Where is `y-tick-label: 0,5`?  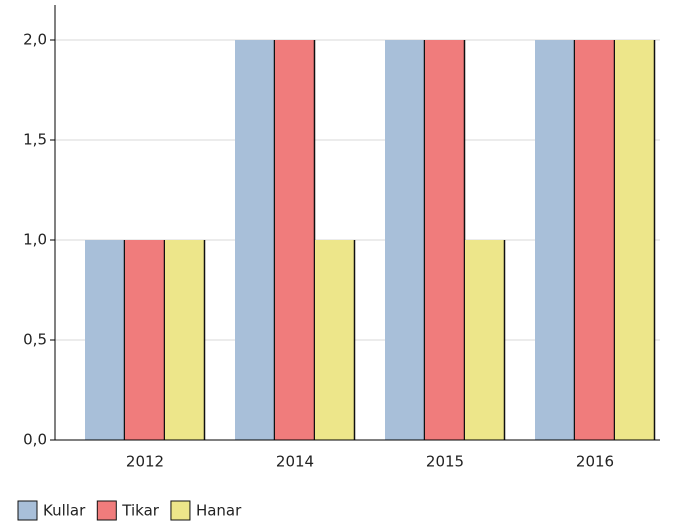
y-tick-label: 0,5 is located at coordinates (35, 340).